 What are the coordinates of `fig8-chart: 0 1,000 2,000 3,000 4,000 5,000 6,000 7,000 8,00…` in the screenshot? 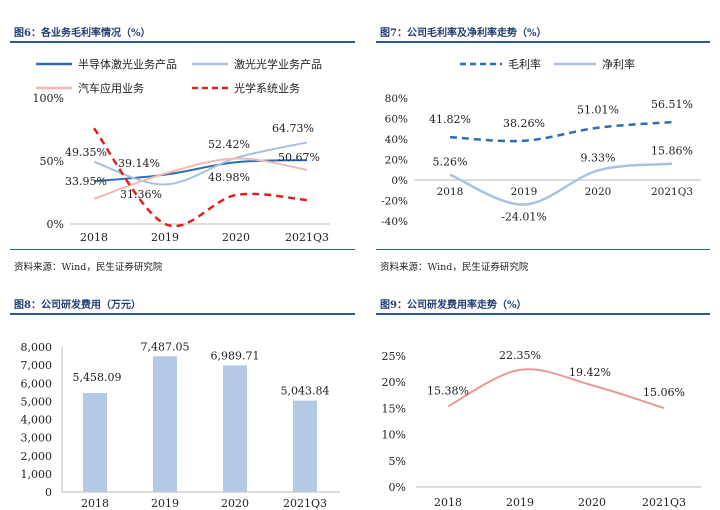 It's located at (180, 425).